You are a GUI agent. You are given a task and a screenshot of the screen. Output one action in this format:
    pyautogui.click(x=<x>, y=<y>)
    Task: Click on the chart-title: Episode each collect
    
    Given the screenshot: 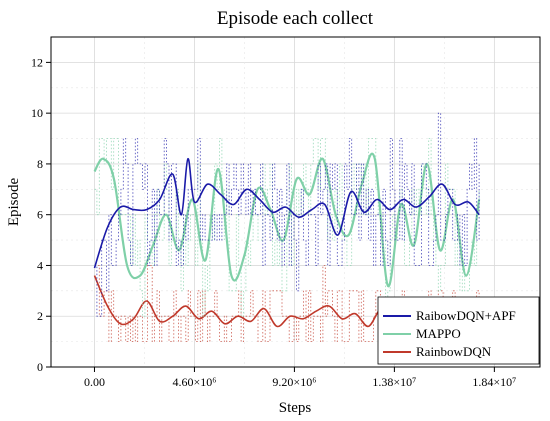 What is the action you would take?
    pyautogui.click(x=295, y=18)
    